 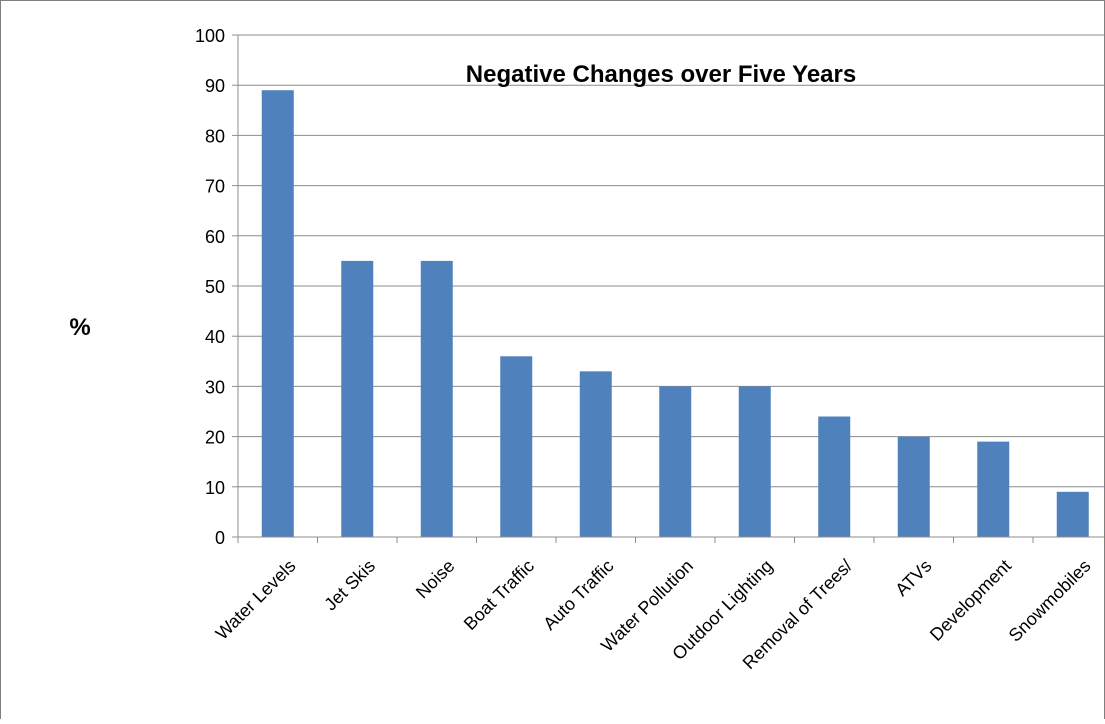 I want to click on y-tick-labels: 0 10 20 30 40 50 60 70 80 90 100, so click(x=210, y=287).